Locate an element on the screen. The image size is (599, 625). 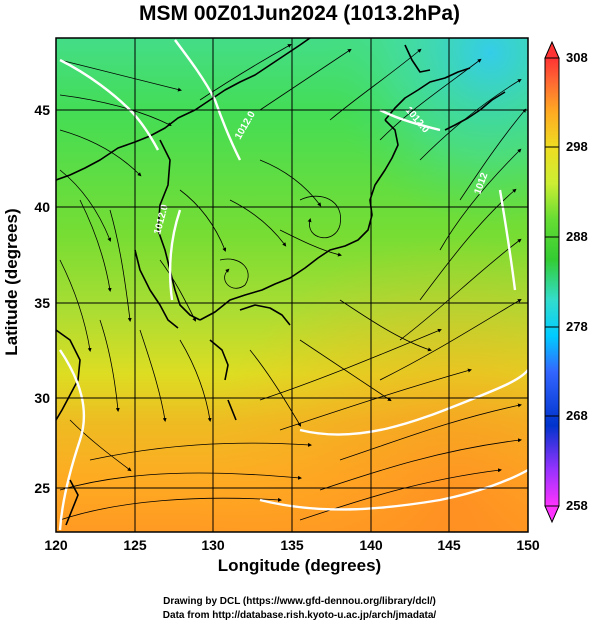
colorbar: 308 298 288 278 268 258 is located at coordinates (566, 282).